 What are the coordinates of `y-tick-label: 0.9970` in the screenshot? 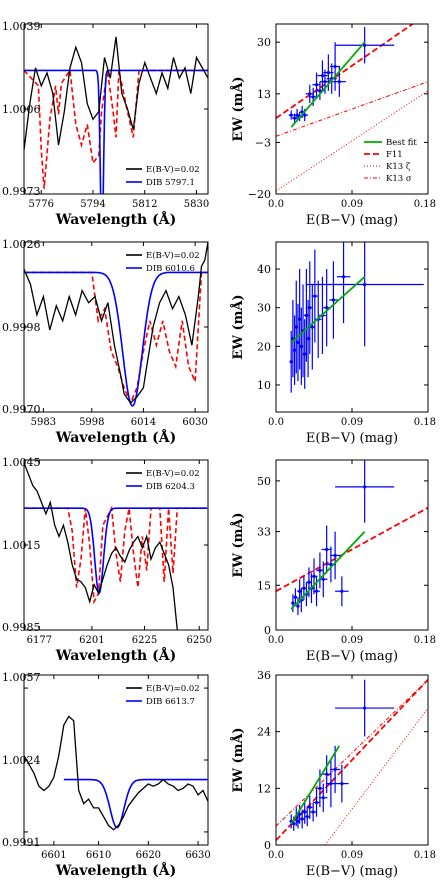 It's located at (21, 409).